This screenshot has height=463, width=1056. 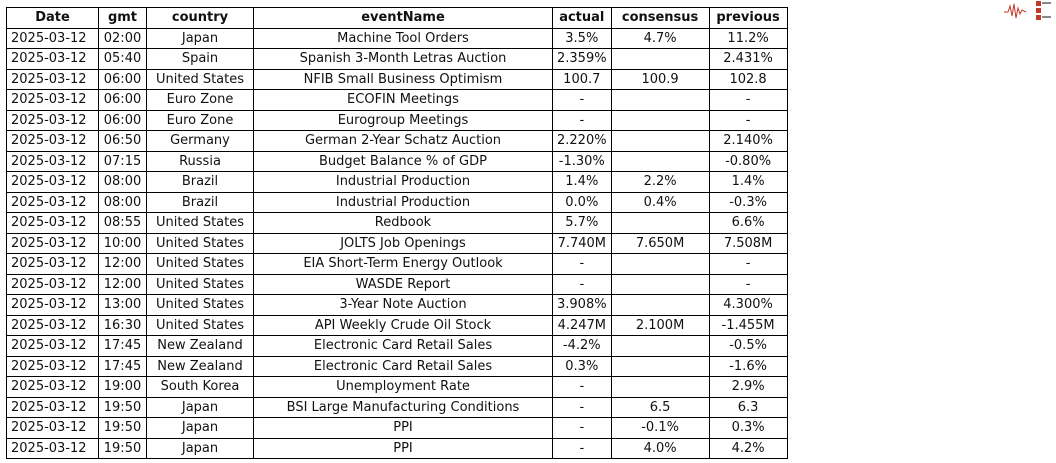 What do you see at coordinates (200, 202) in the screenshot?
I see `table-cell: Brazil` at bounding box center [200, 202].